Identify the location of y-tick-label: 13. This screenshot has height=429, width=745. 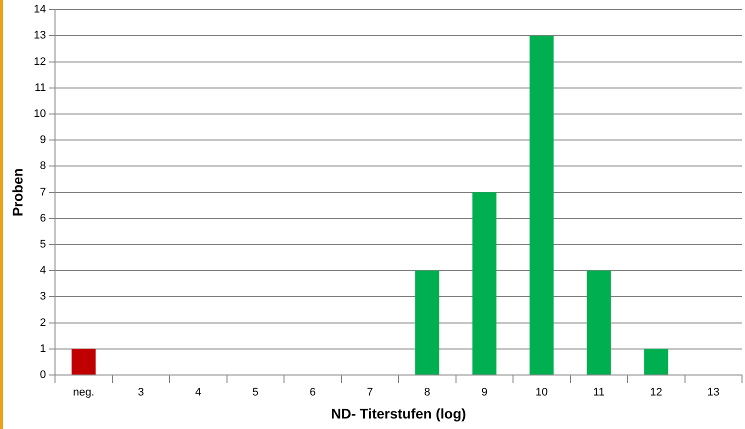
(40, 36).